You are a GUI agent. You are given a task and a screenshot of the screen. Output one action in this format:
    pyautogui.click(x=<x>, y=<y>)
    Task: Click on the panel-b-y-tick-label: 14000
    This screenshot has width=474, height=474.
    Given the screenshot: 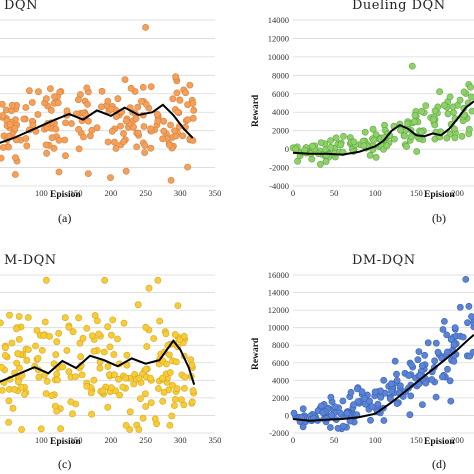 What is the action you would take?
    pyautogui.click(x=278, y=20)
    